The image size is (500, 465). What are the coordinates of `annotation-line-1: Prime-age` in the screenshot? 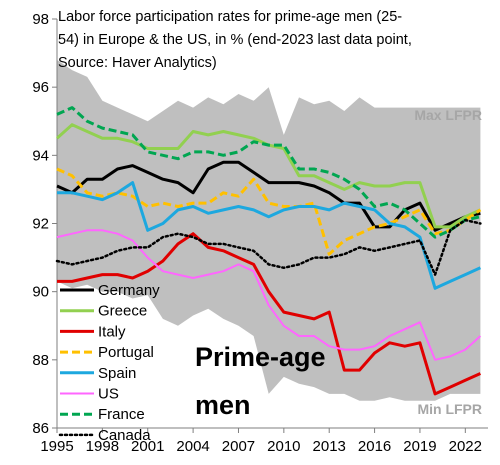 It's located at (260, 357).